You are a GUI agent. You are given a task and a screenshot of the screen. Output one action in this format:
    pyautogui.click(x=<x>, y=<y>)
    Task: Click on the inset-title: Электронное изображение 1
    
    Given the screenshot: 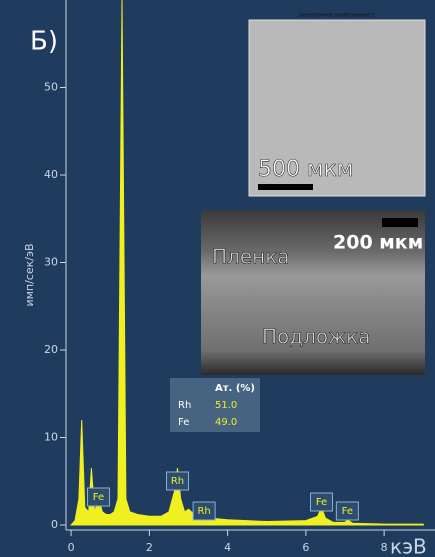 What is the action you would take?
    pyautogui.click(x=337, y=16)
    